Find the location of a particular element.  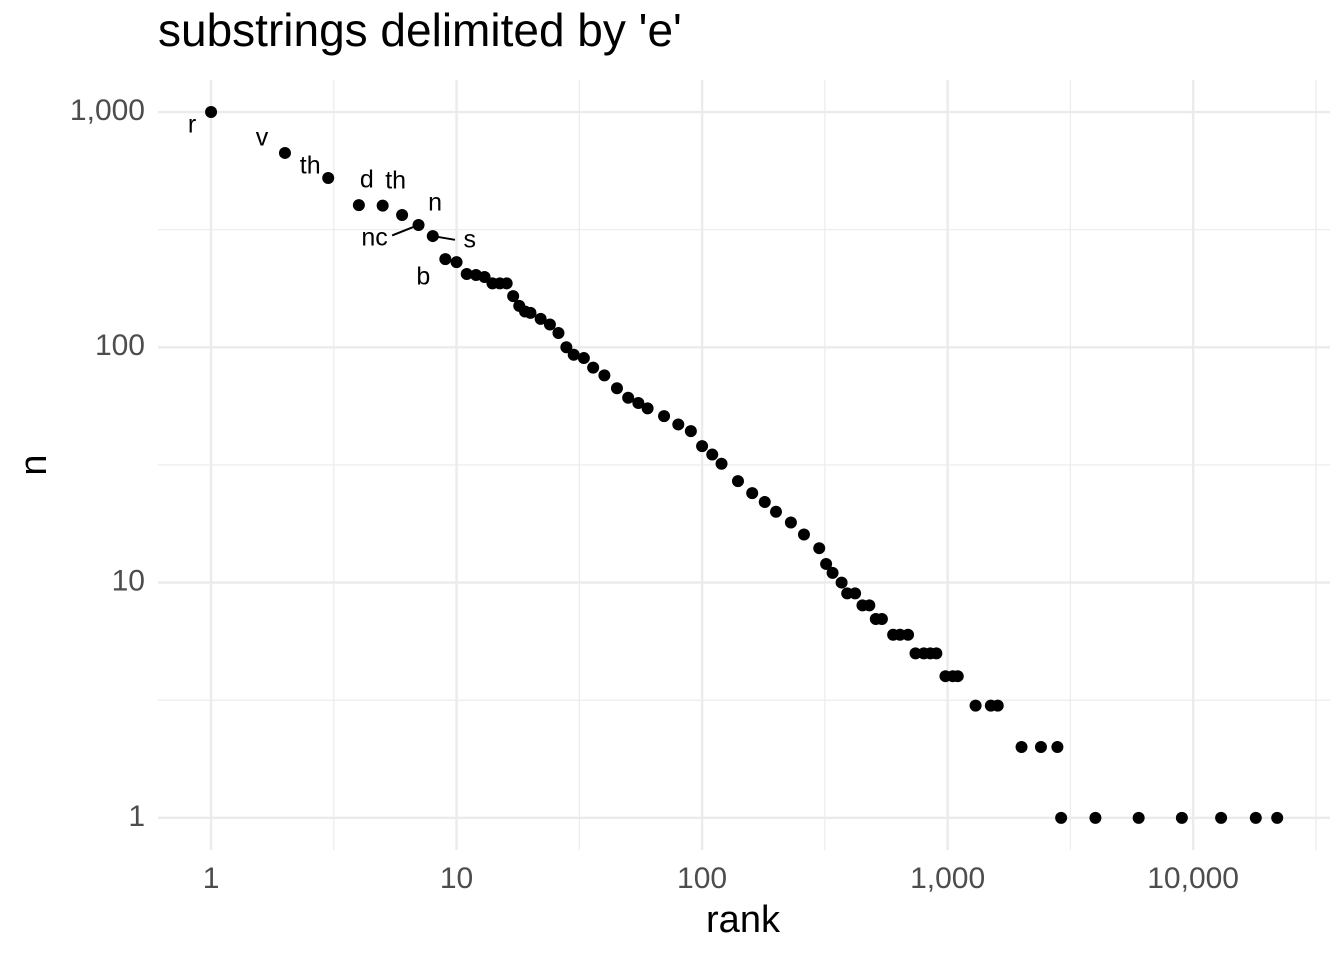

y-tick-label: 10 is located at coordinates (128, 580).